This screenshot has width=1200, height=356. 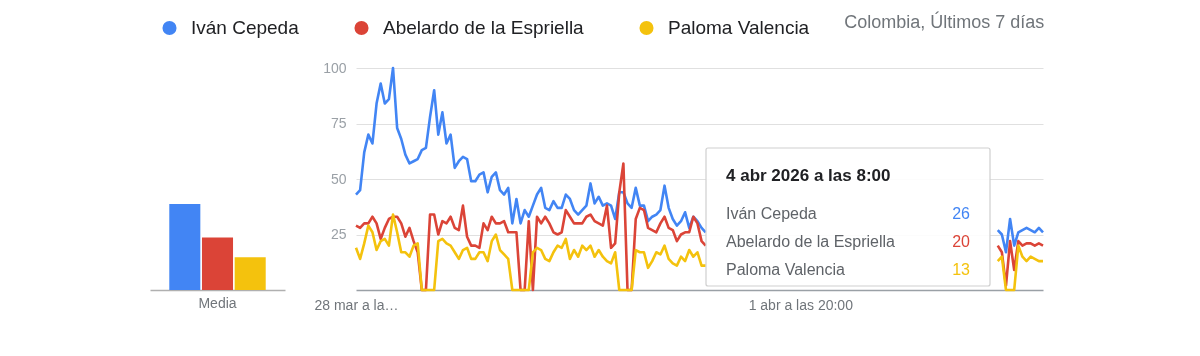 What do you see at coordinates (785, 269) in the screenshot?
I see `text: Paloma Valencia` at bounding box center [785, 269].